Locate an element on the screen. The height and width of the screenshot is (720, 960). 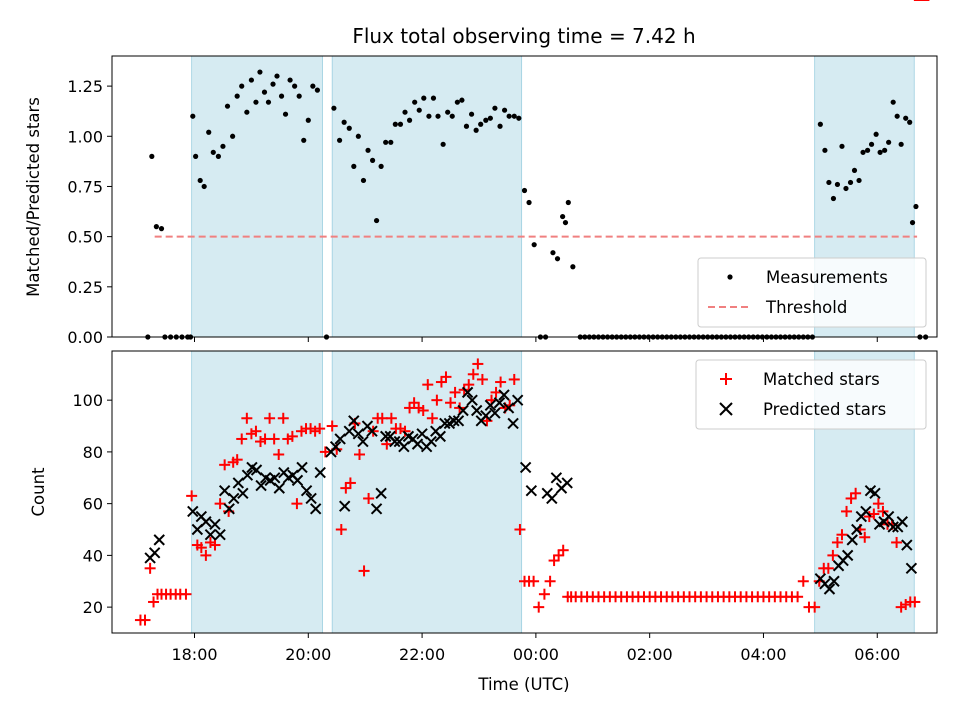
top-y-tick-label: 0.75 is located at coordinates (85, 186).